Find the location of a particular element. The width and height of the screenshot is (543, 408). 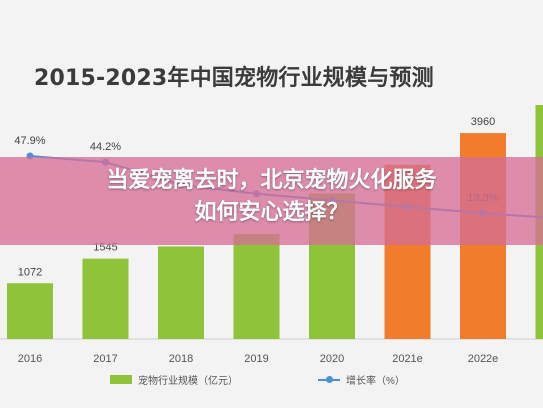

x-tick-label-2020: 2020 is located at coordinates (332, 359).